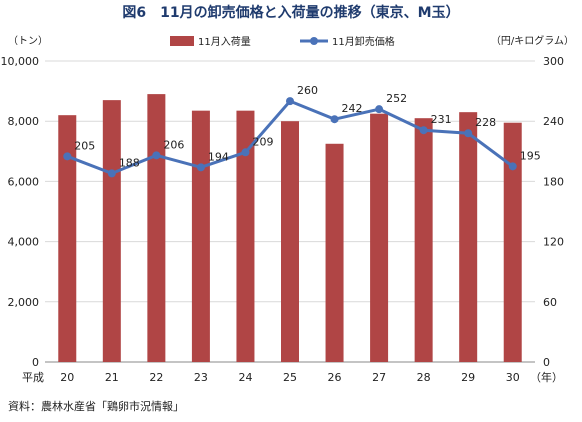 The height and width of the screenshot is (422, 582). What do you see at coordinates (468, 377) in the screenshot?
I see `x-tick-label: 29` at bounding box center [468, 377].